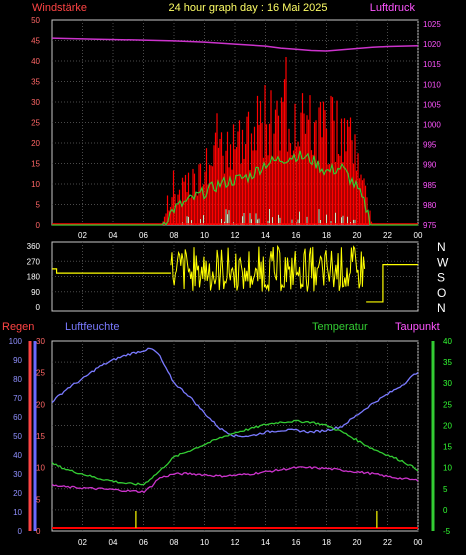 This screenshot has width=466, height=555. What do you see at coordinates (235, 188) in the screenshot?
I see `wind-average-line` at bounding box center [235, 188].